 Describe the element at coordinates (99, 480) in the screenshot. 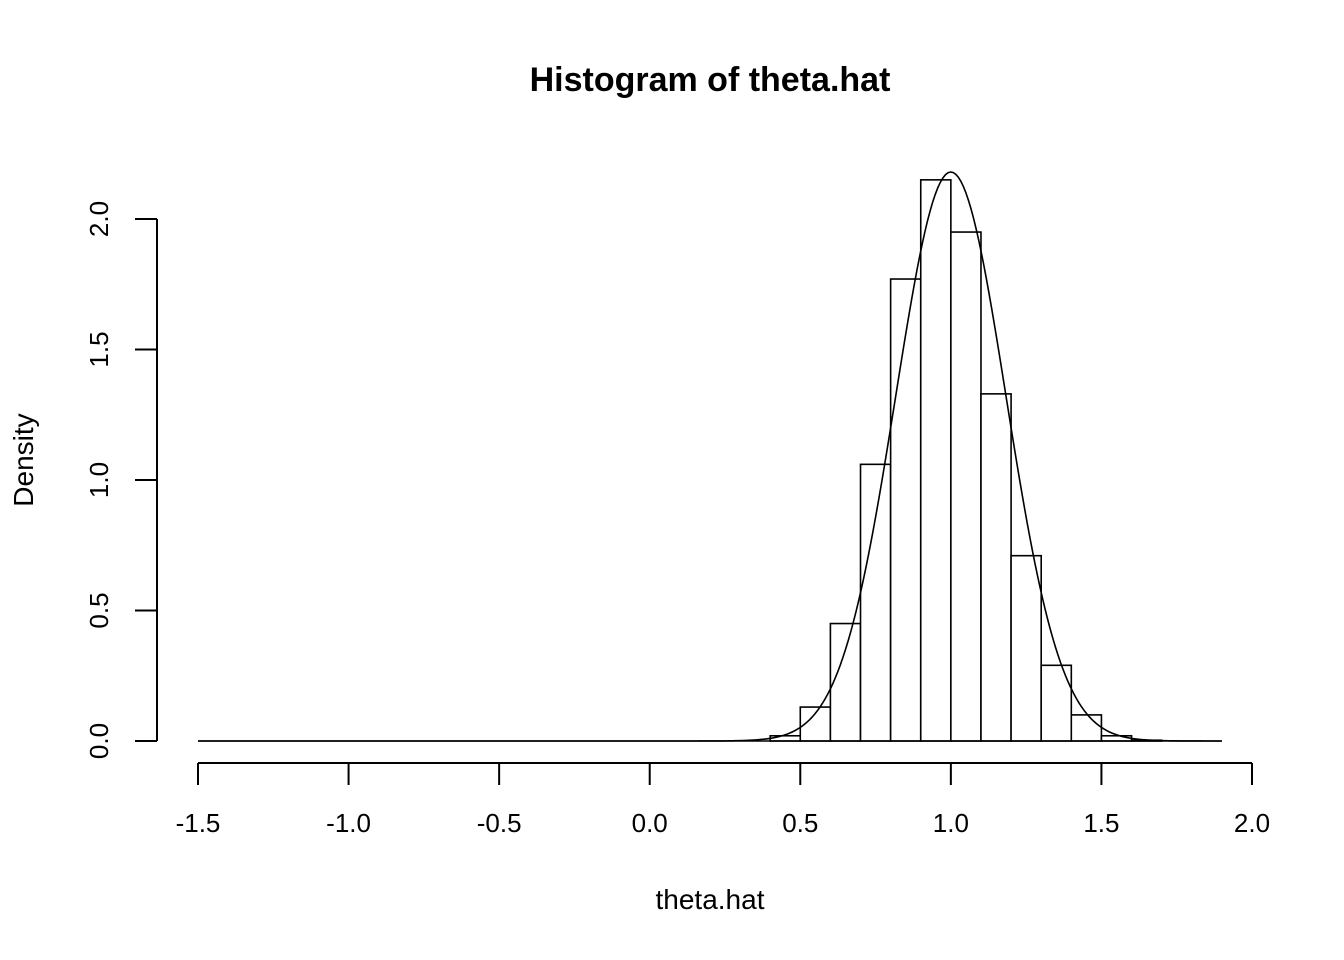

I see `y-tick-label: 1.0` at that location.